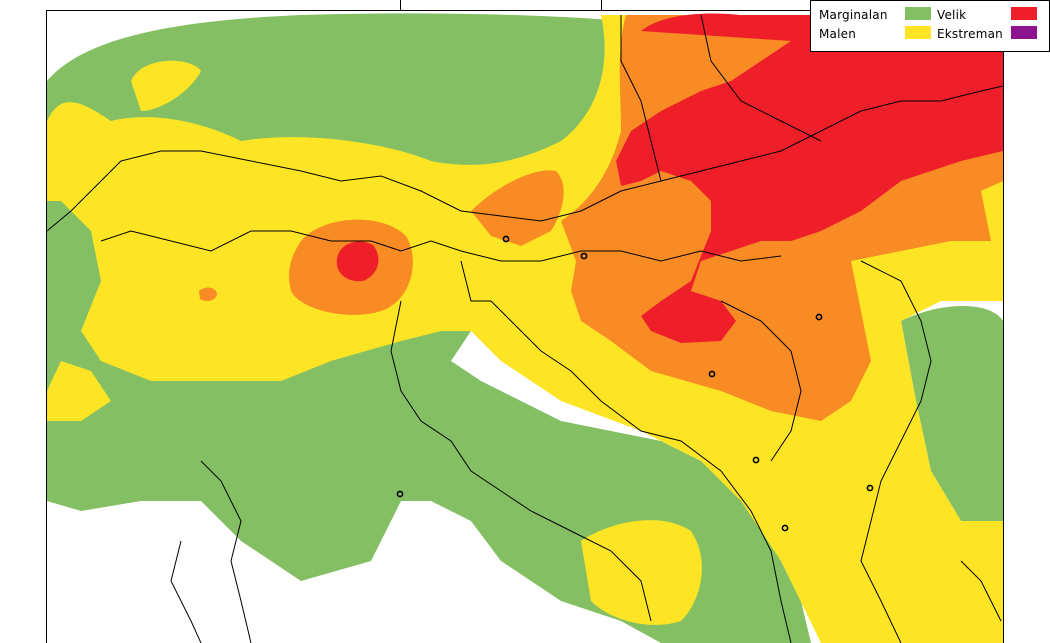 This screenshot has width=1050, height=643. I want to click on legend-swatch-high, so click(1024, 13).